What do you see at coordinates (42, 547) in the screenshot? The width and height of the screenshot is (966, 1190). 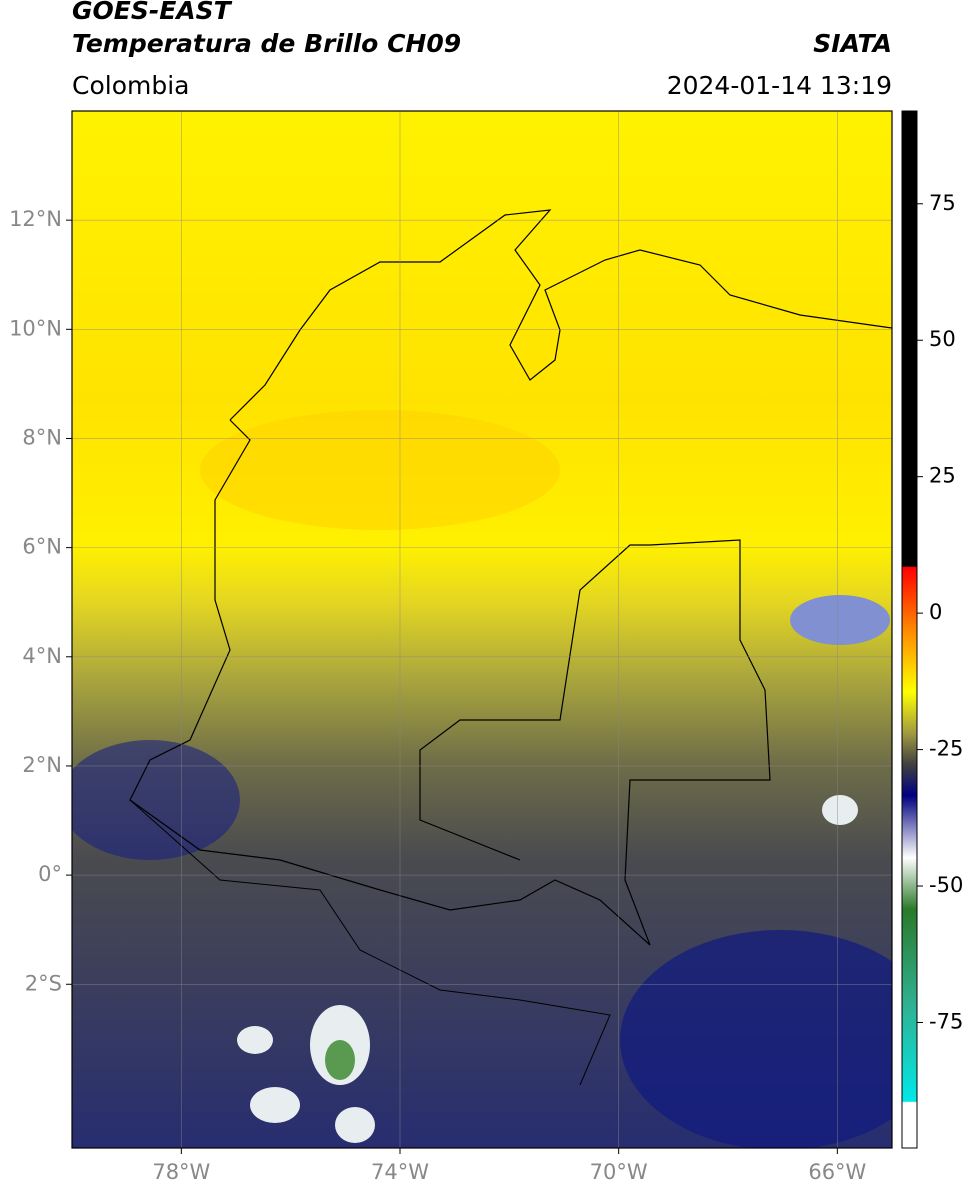 I see `y-tick-label: 6°N` at bounding box center [42, 547].